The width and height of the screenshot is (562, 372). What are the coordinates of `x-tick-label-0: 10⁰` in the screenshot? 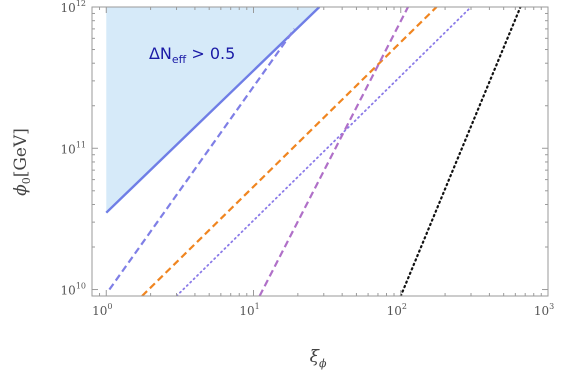 It's located at (102, 310).